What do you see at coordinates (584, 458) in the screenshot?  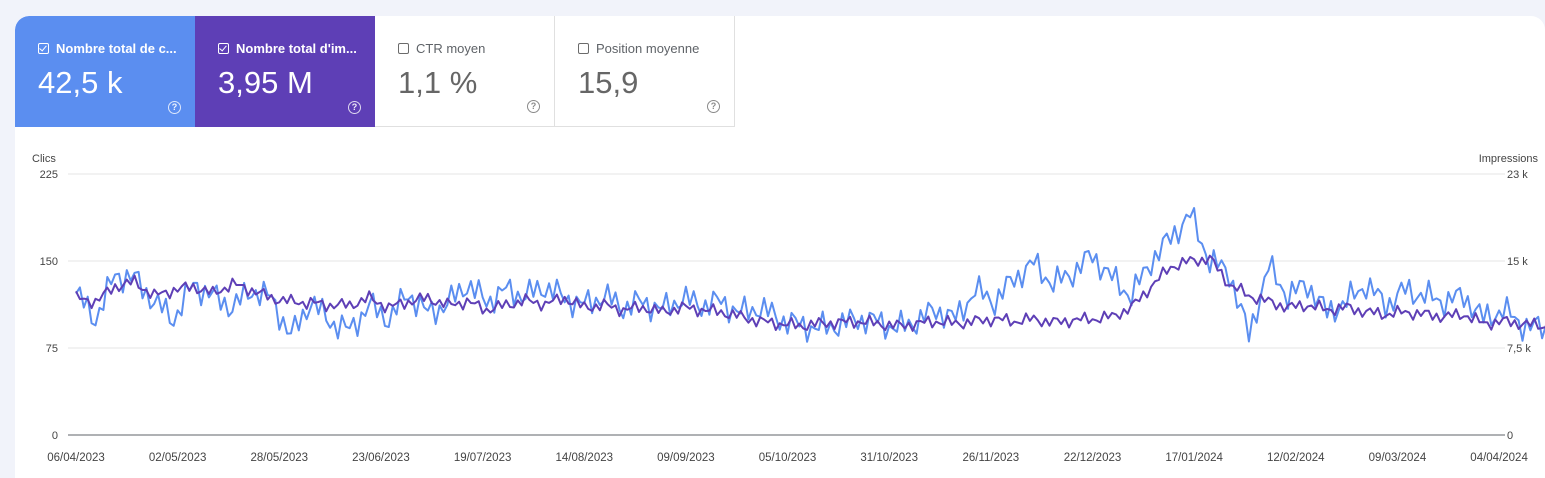 I see `x-tick-label: 14/08/2023` at bounding box center [584, 458].